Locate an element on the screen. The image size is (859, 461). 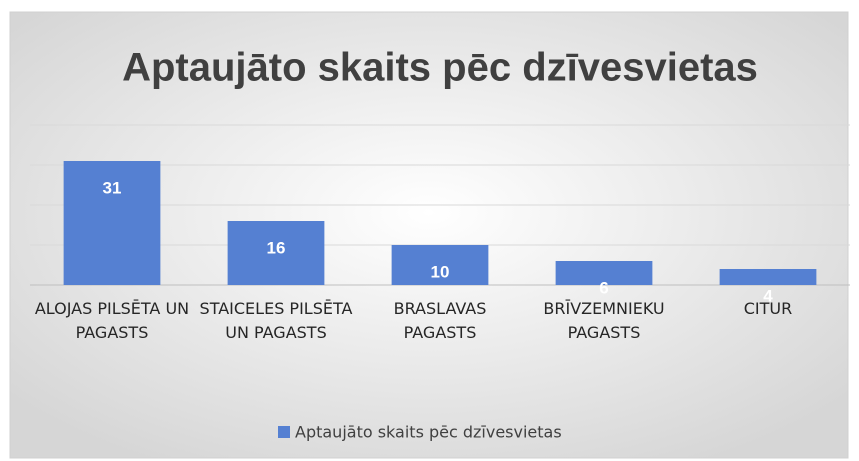
x-tick-label: STAICELES PILSĒTA UN PAGASTS is located at coordinates (276, 320).